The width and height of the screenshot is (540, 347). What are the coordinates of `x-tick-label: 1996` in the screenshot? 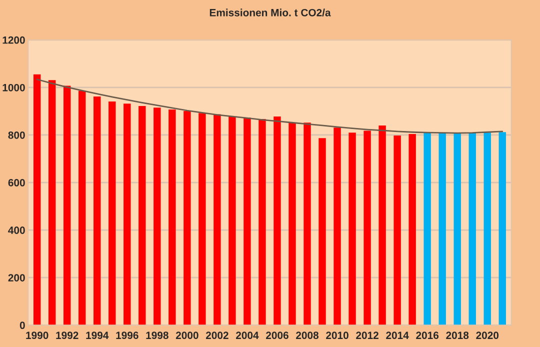 It's located at (127, 336).